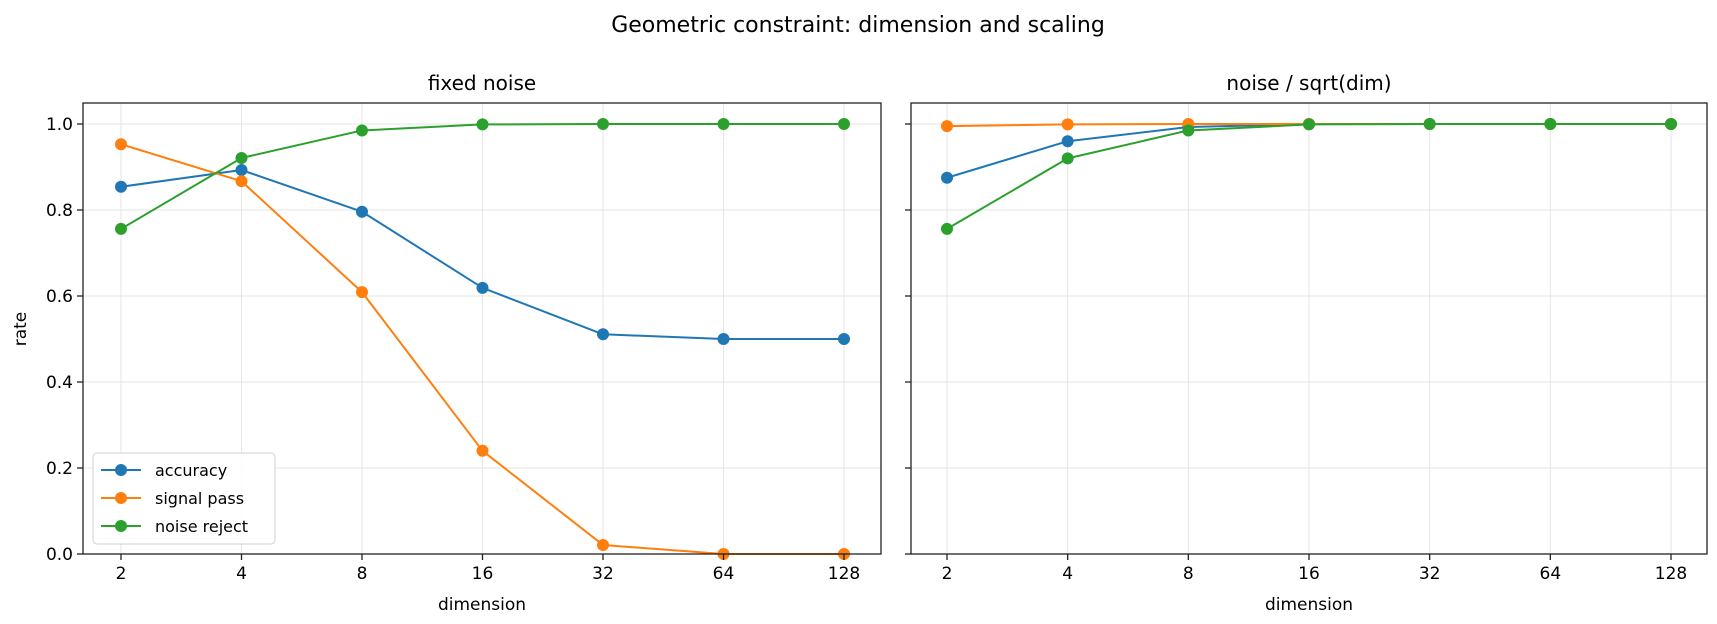 The image size is (1717, 624). I want to click on y-tick-label: 0.0, so click(59, 555).